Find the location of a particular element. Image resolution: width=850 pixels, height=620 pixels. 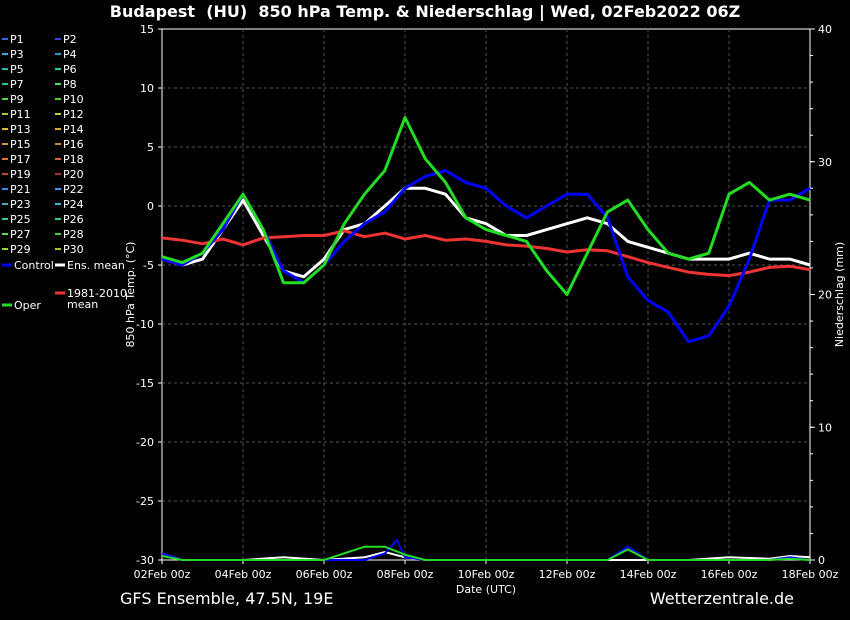

legend-label: P3 is located at coordinates (17, 54).